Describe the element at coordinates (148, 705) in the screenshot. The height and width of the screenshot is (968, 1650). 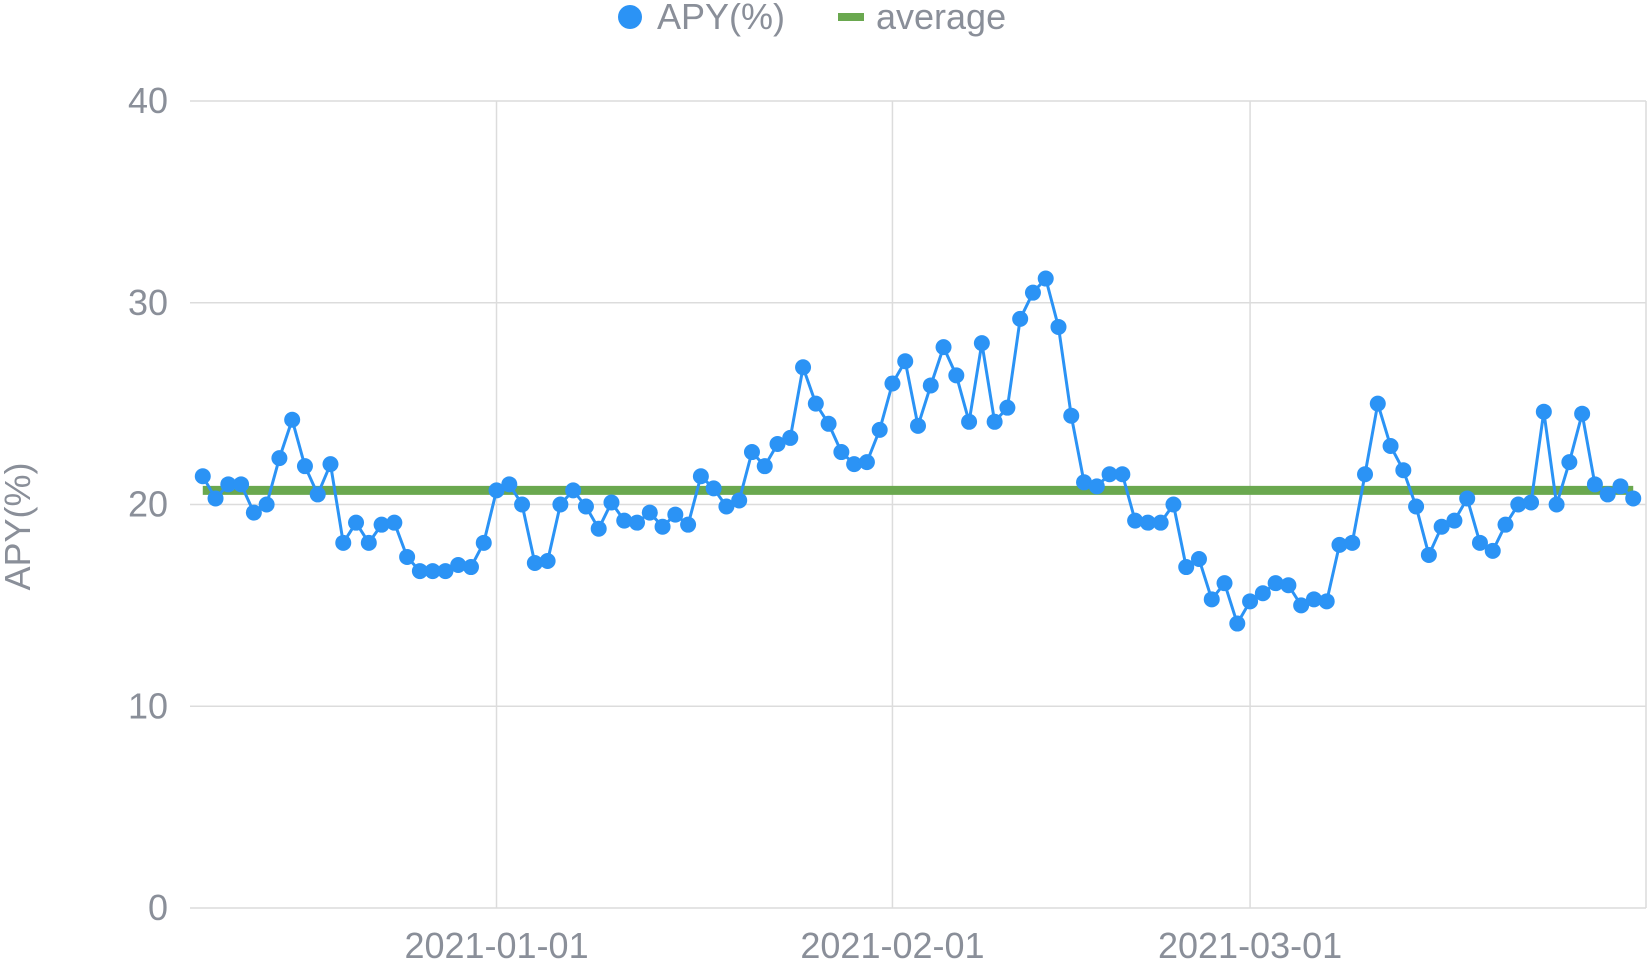
I see `y-tick-label: 10` at that location.